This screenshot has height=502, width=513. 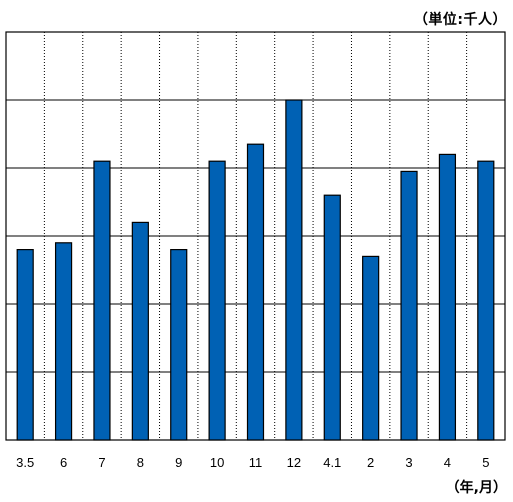 What do you see at coordinates (370, 462) in the screenshot?
I see `x-tick-label: 2` at bounding box center [370, 462].